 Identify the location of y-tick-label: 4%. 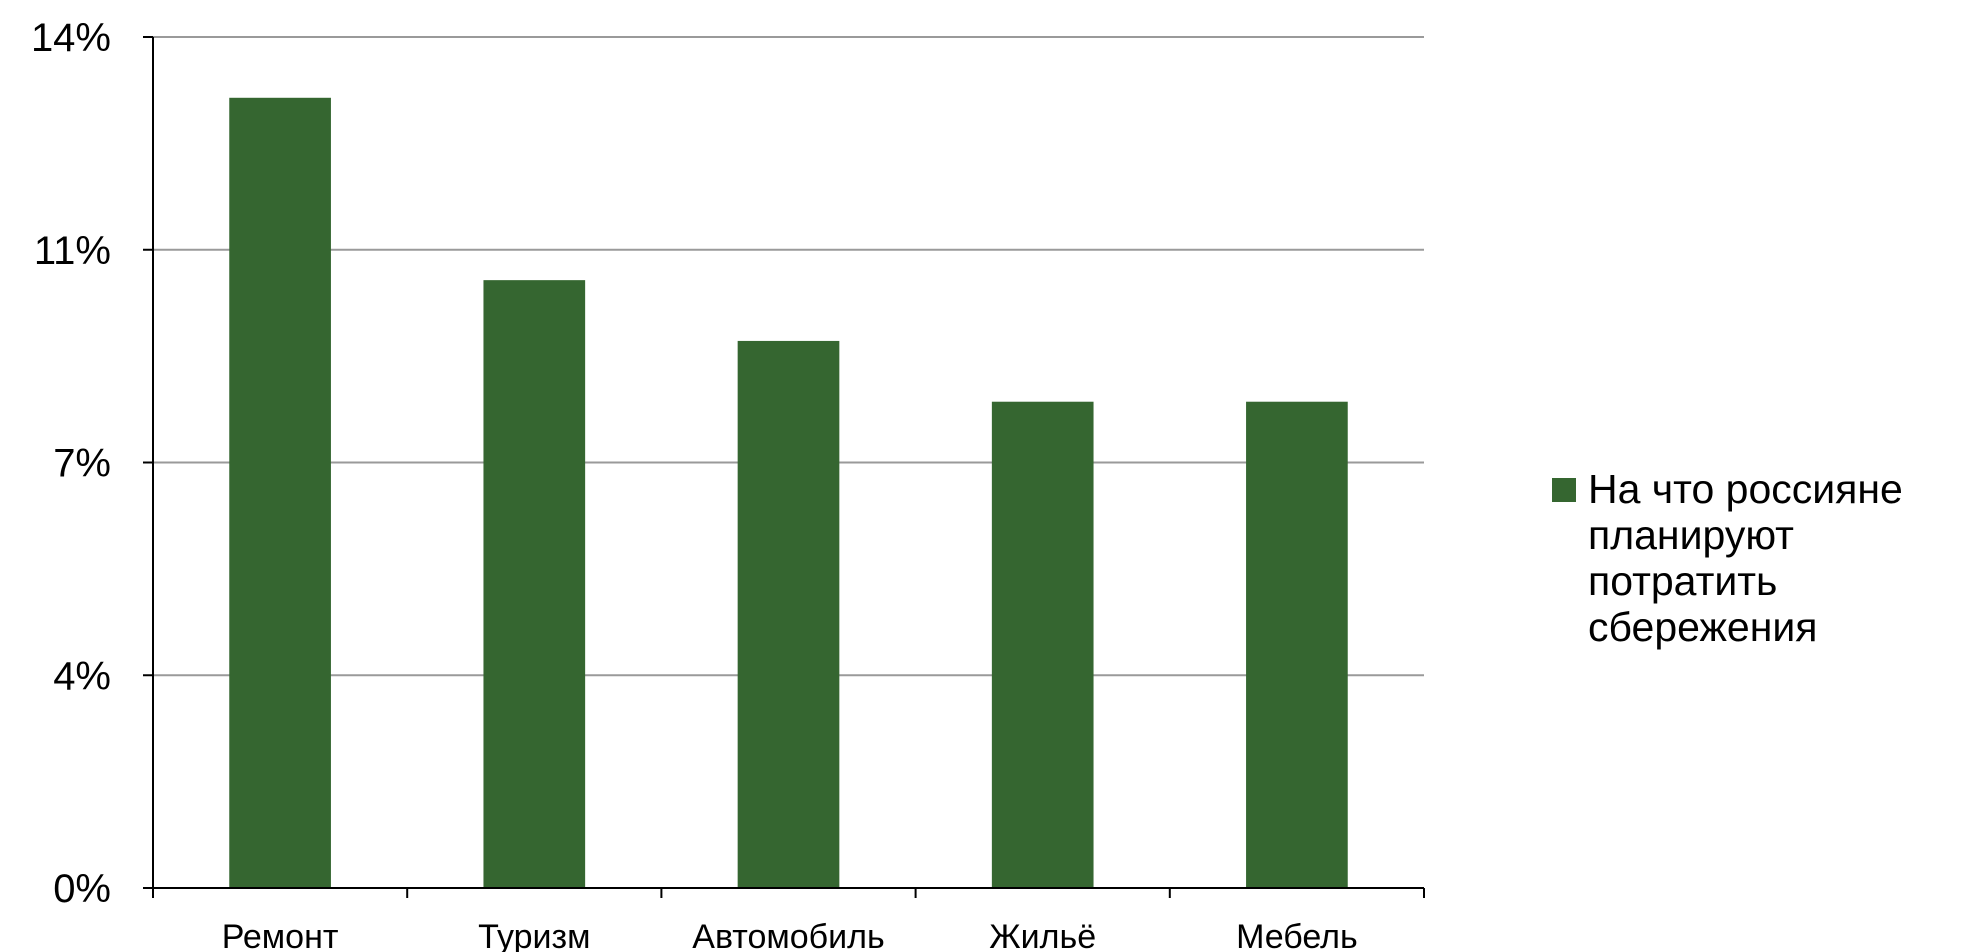
(82, 676).